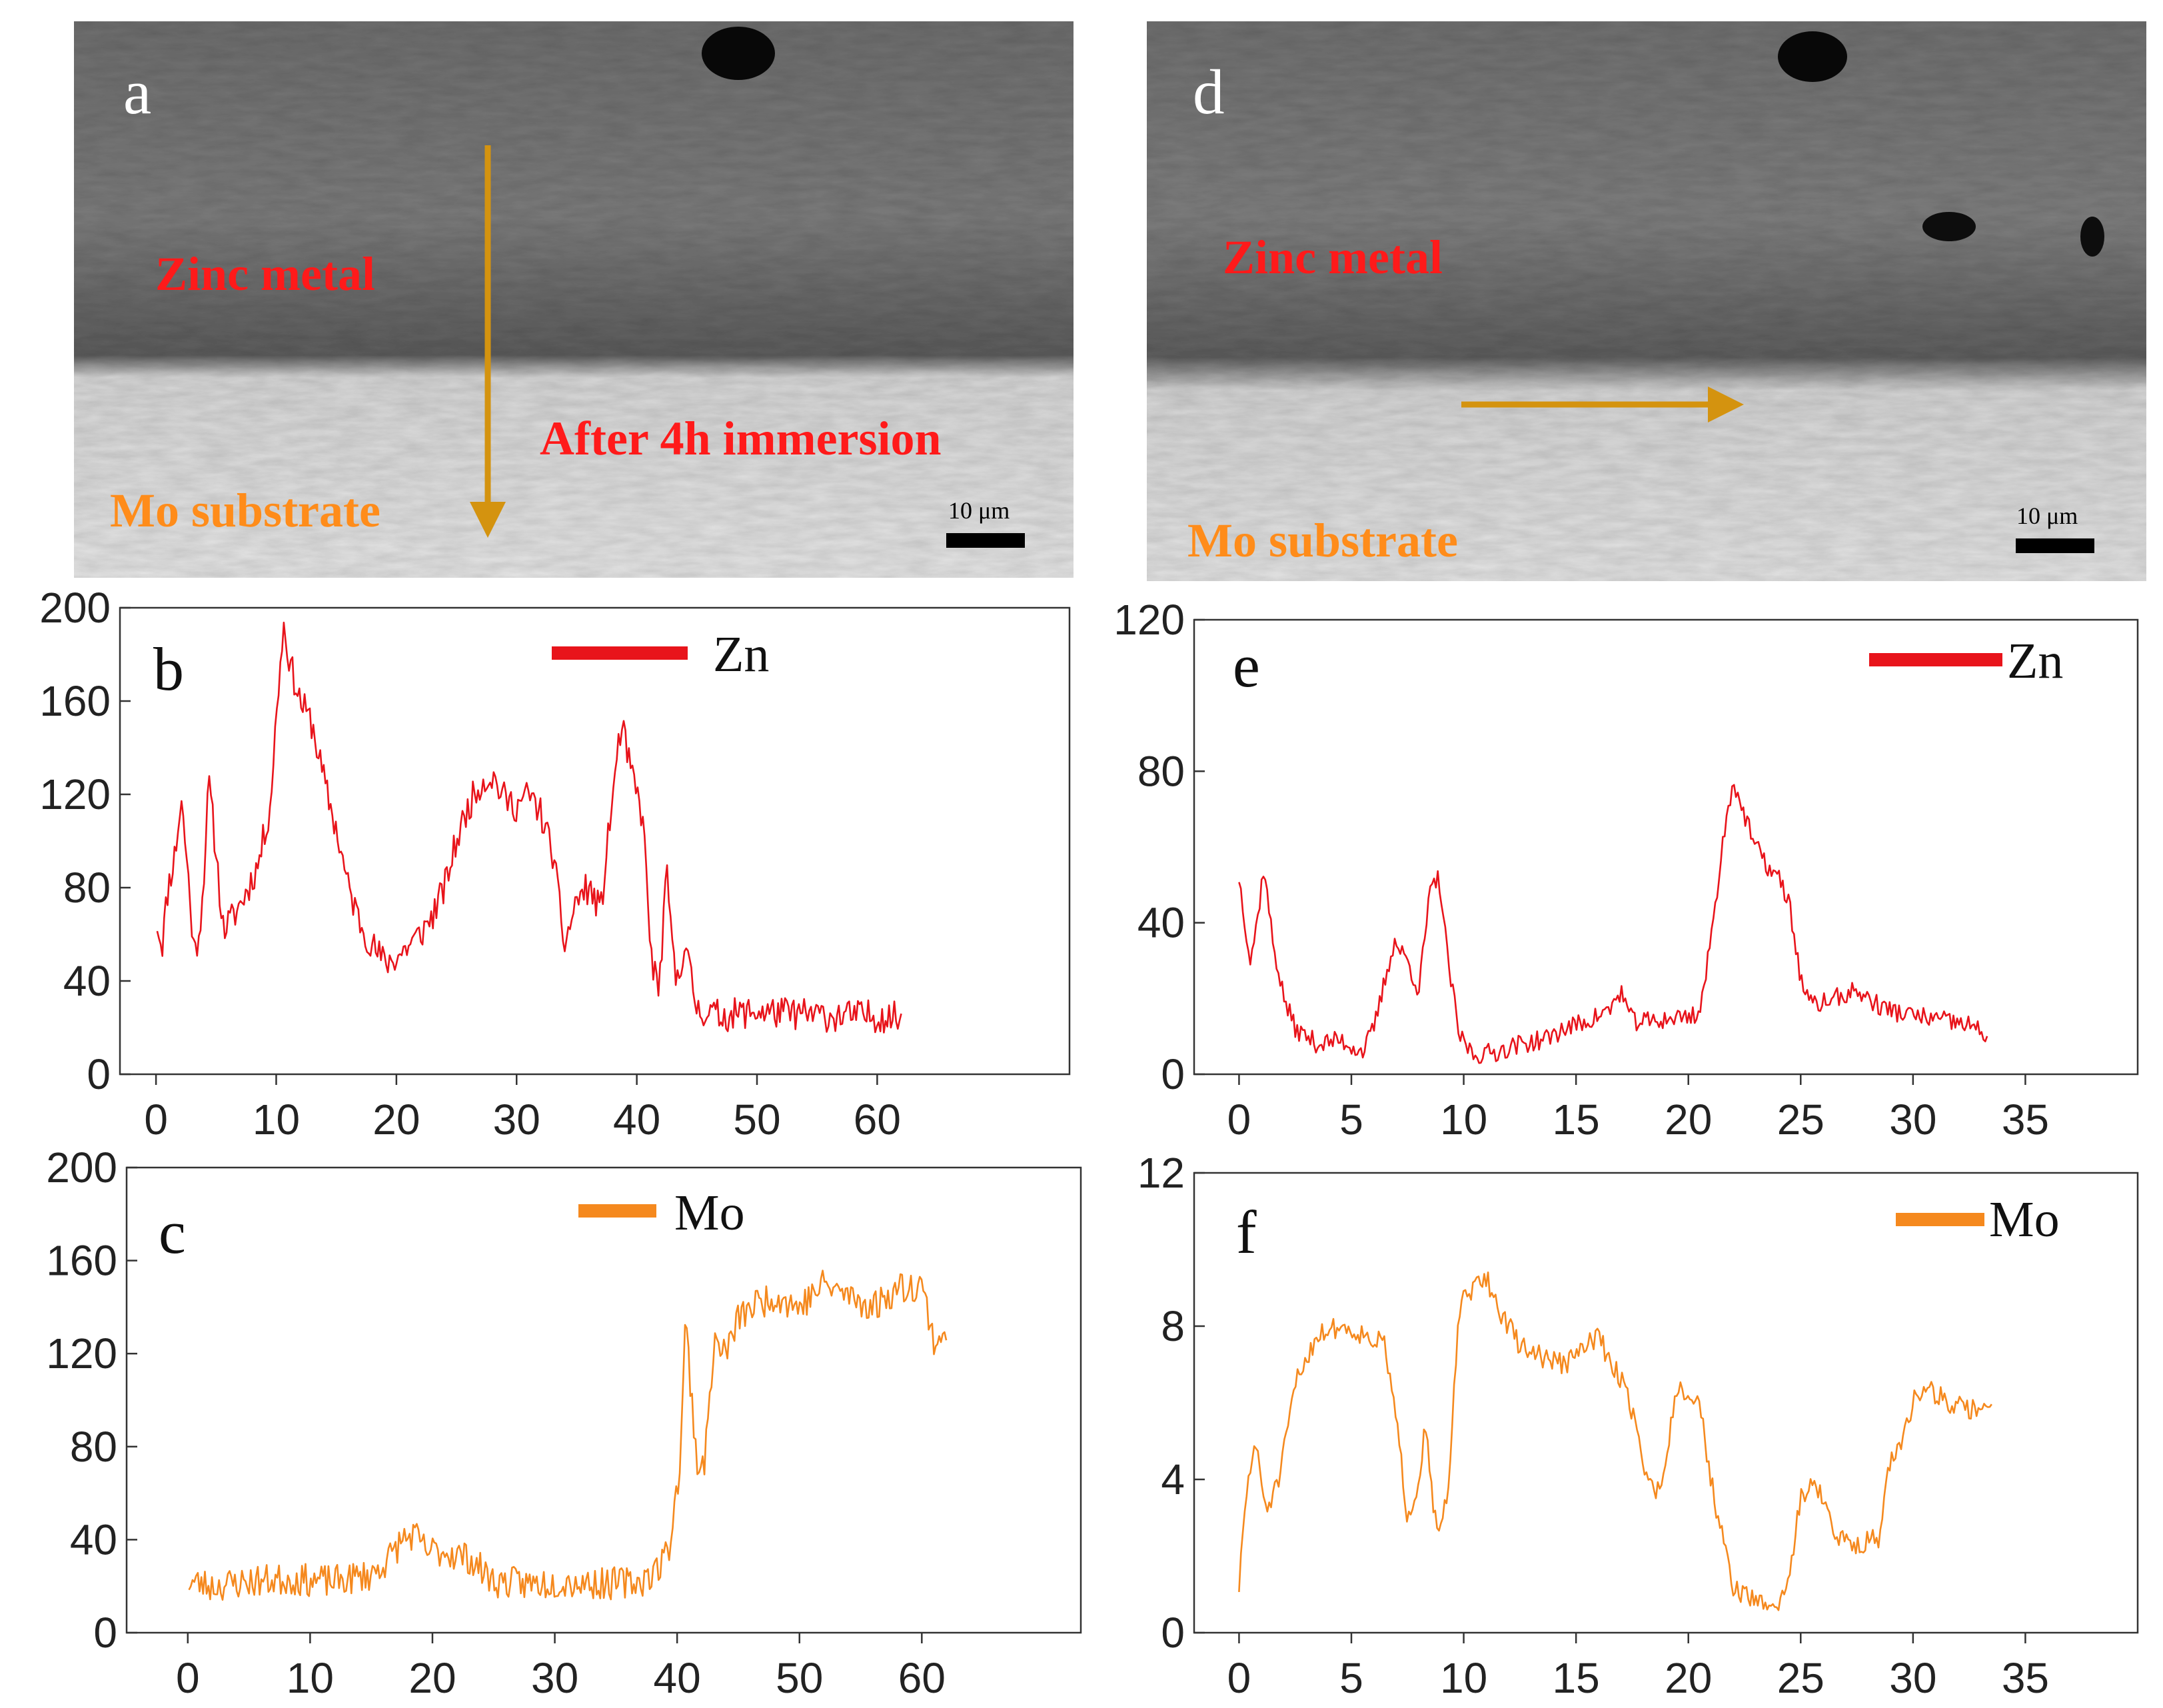  Describe the element at coordinates (1173, 1479) in the screenshot. I see `y-tick-label: 4` at that location.